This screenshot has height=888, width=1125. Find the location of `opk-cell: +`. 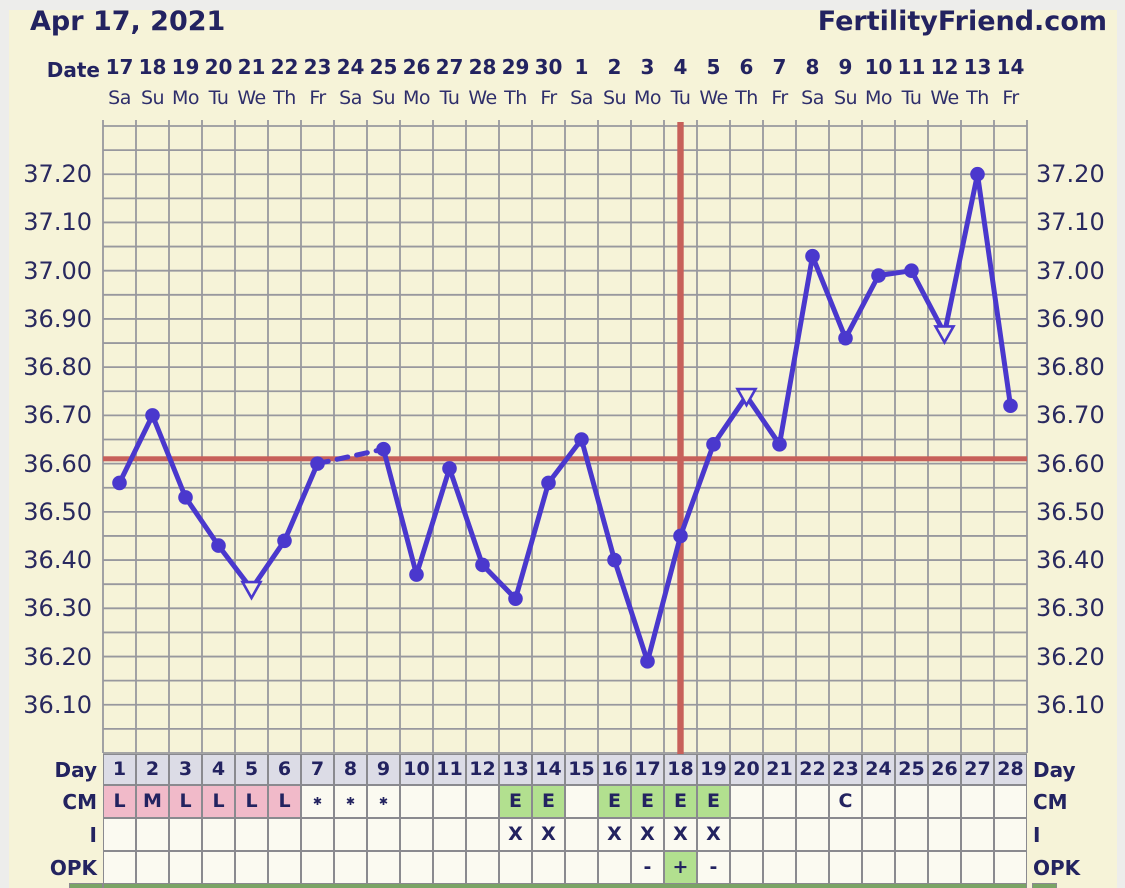

opk-cell: + is located at coordinates (680, 867).